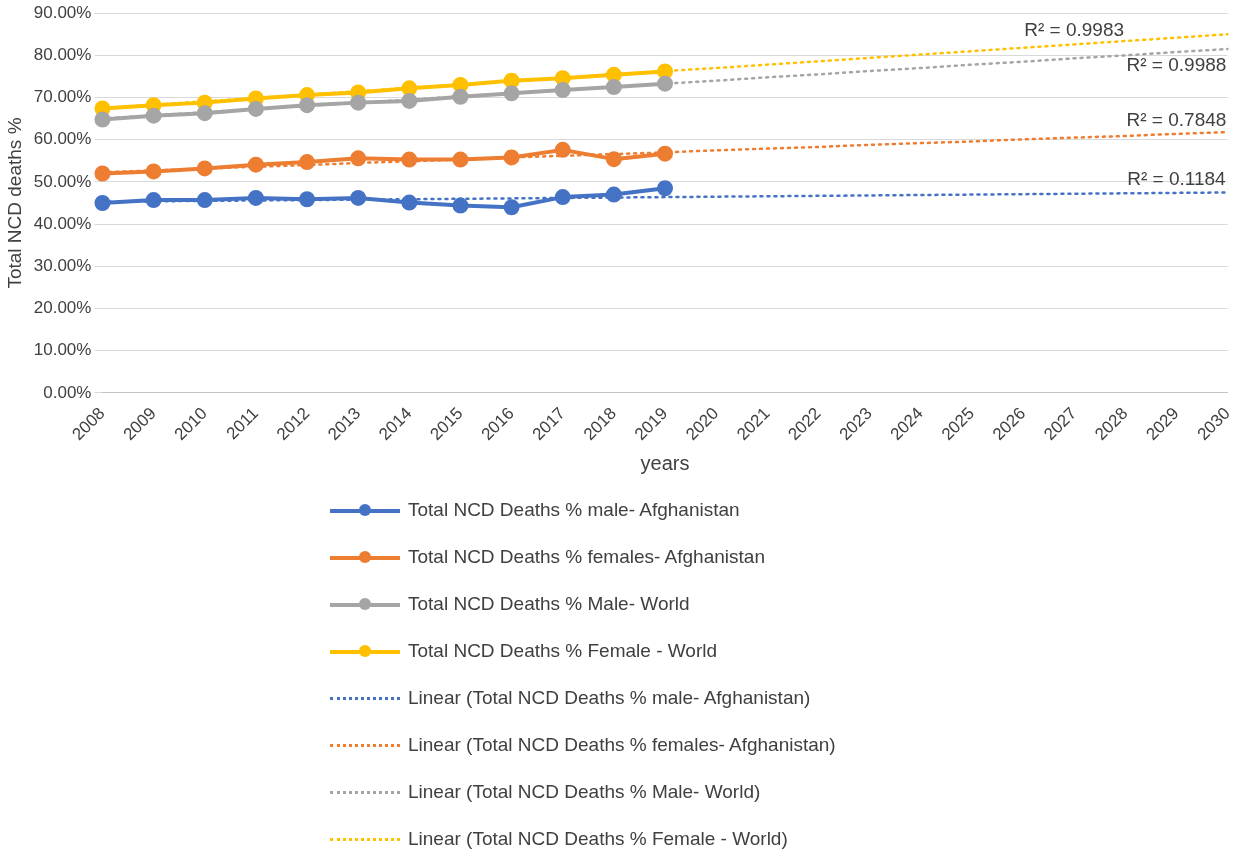 Image resolution: width=1245 pixels, height=864 pixels. I want to click on legend-label: Total NCD Deaths % Female - World, so click(563, 650).